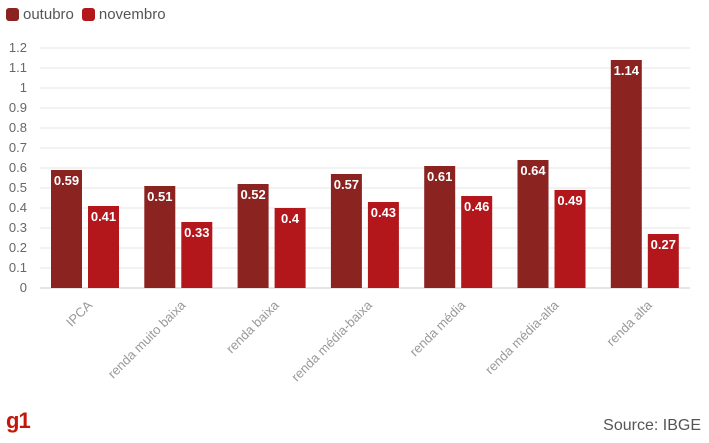  Describe the element at coordinates (132, 14) in the screenshot. I see `legend-label-novembro: novembro` at that location.